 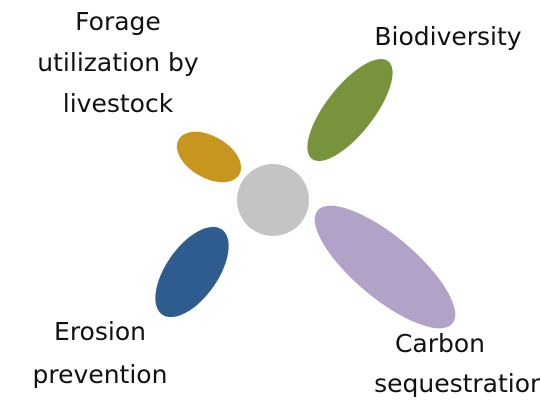 I want to click on node-label: utilization by, so click(x=118, y=62).